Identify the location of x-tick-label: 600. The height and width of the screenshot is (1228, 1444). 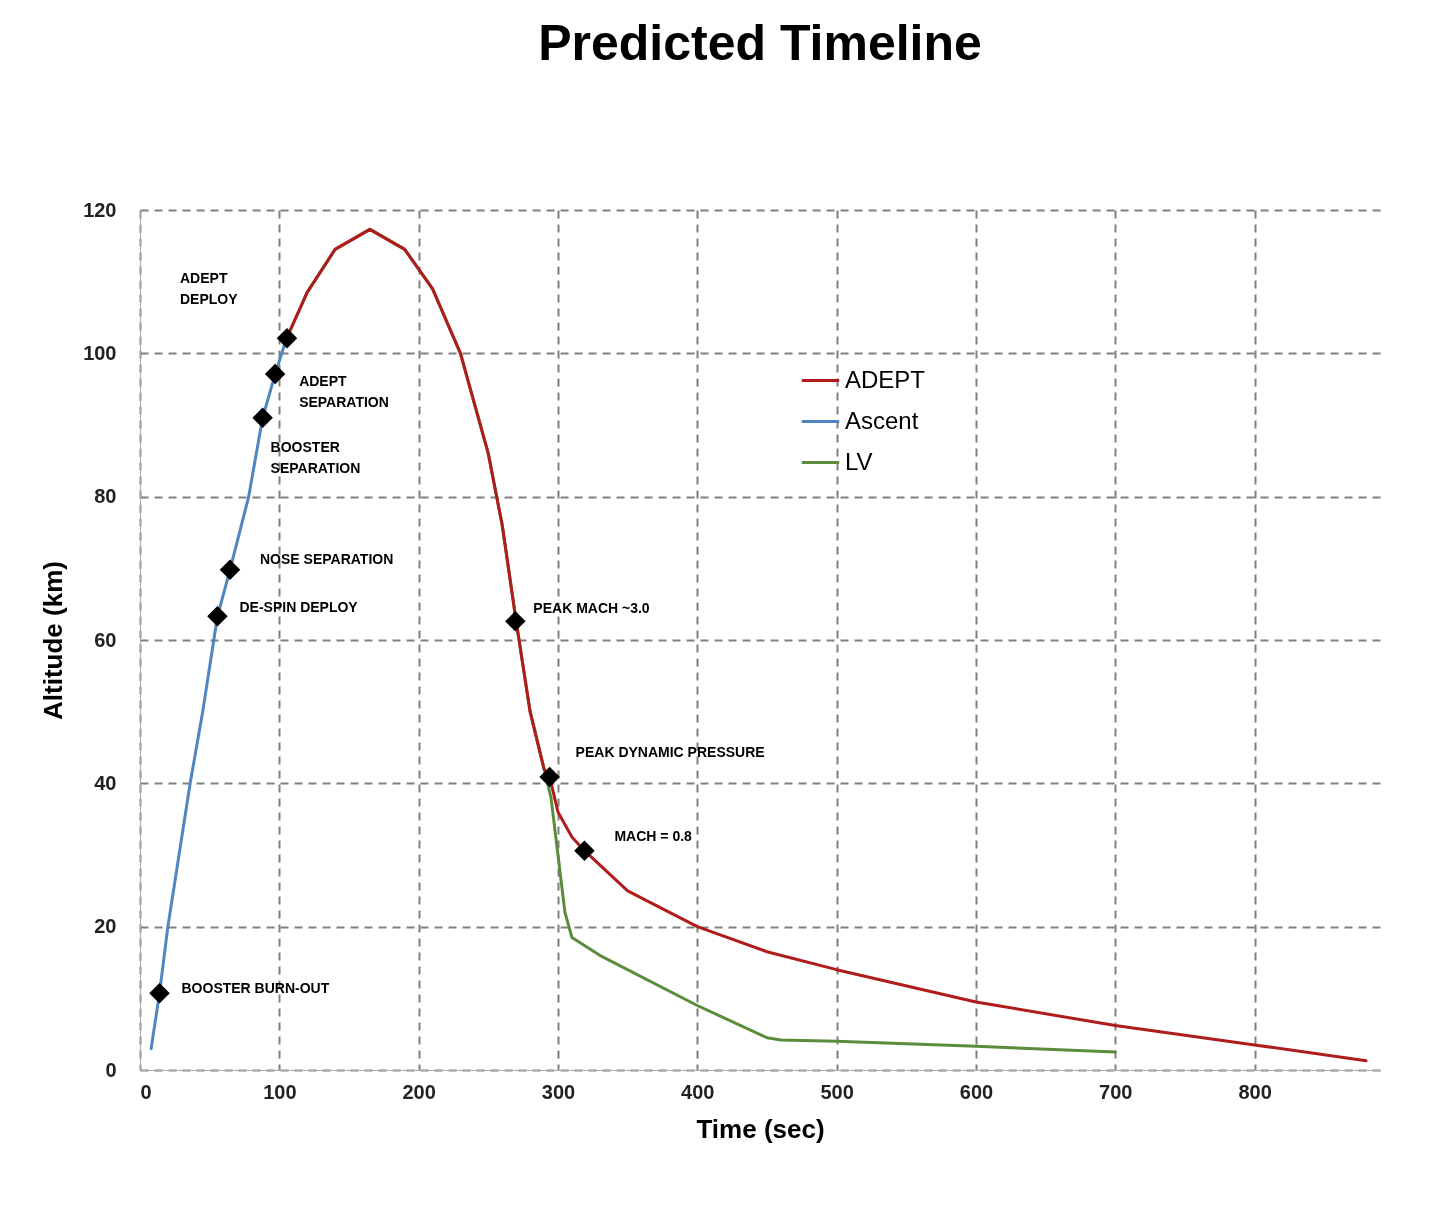
(976, 1091).